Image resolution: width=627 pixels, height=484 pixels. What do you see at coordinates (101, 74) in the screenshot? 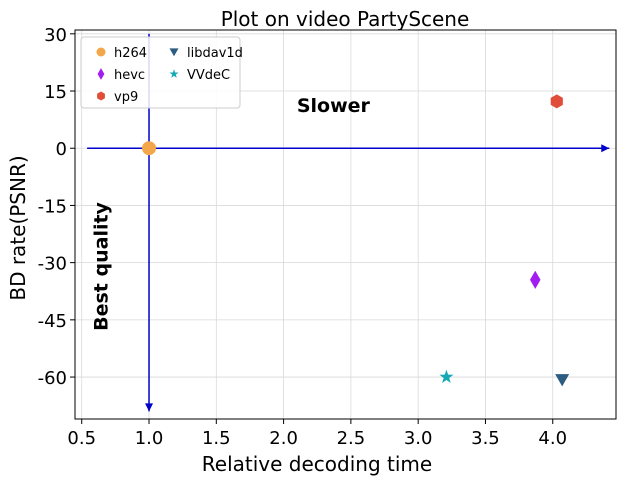
I see `legend-marker-hevc` at bounding box center [101, 74].